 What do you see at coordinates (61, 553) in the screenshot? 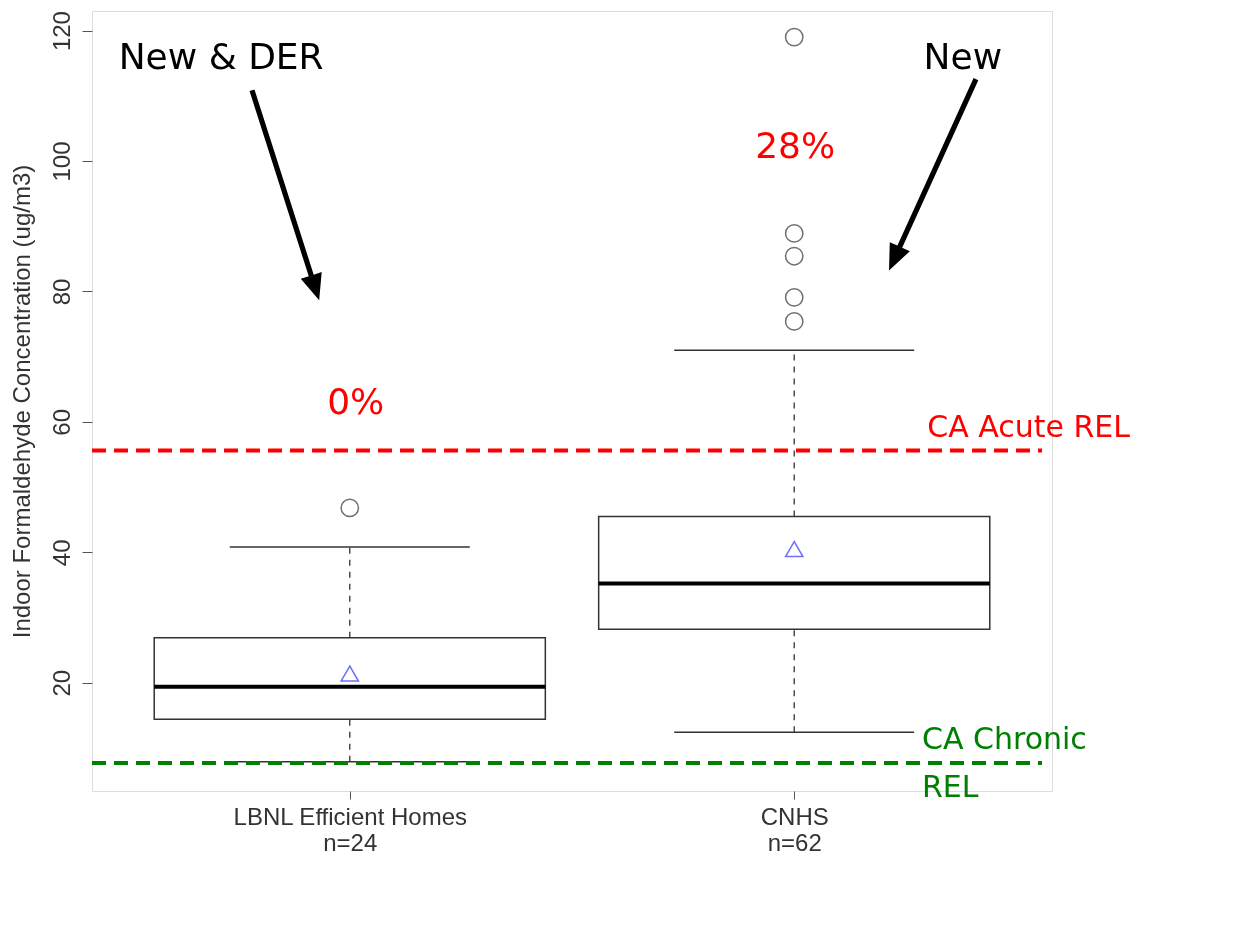
I see `y-tick-label: 40` at bounding box center [61, 553].